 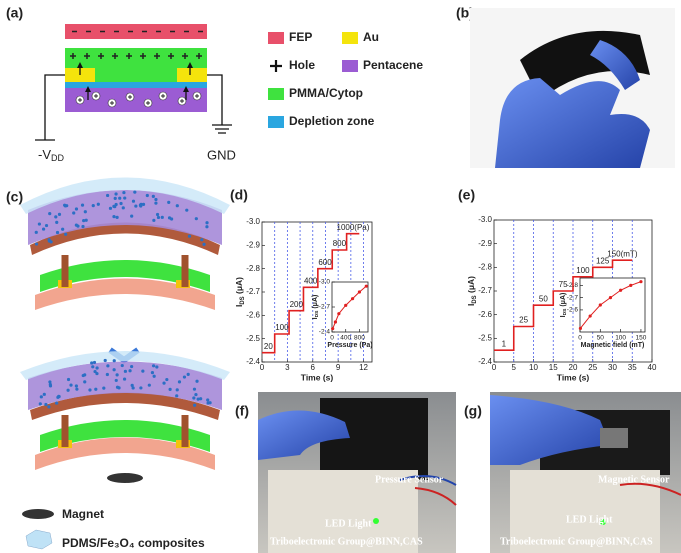 What do you see at coordinates (346, 541) in the screenshot?
I see `photo-caption: Triboelectronic Group@BINN,CAS` at bounding box center [346, 541].